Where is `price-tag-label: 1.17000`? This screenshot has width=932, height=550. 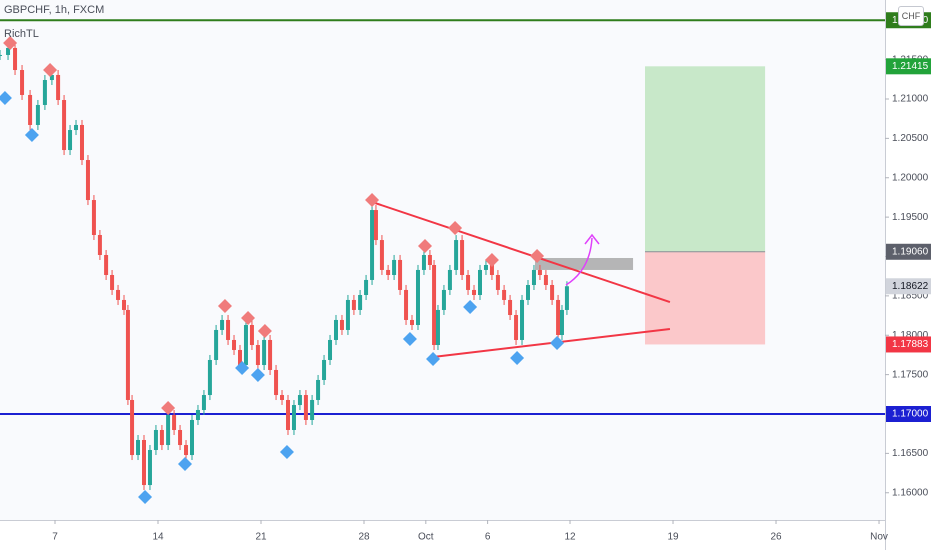
price-tag-label: 1.17000 is located at coordinates (910, 414).